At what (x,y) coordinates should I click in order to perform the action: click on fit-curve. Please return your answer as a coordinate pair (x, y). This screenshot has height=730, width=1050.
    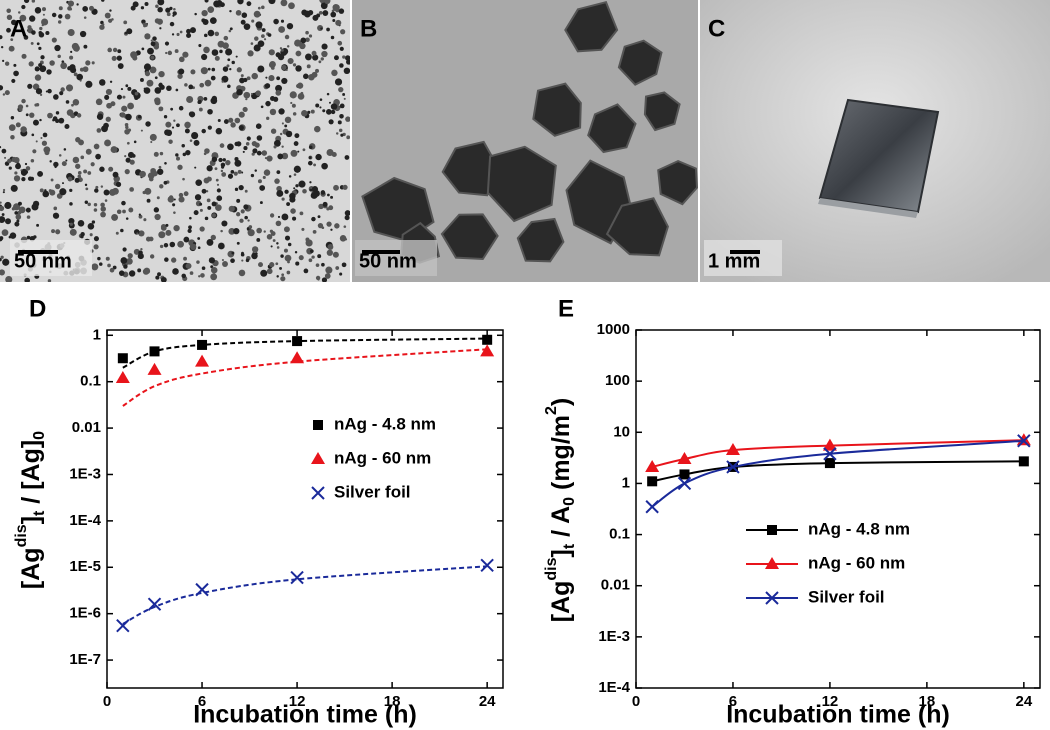
    Looking at the image, I should click on (305, 595).